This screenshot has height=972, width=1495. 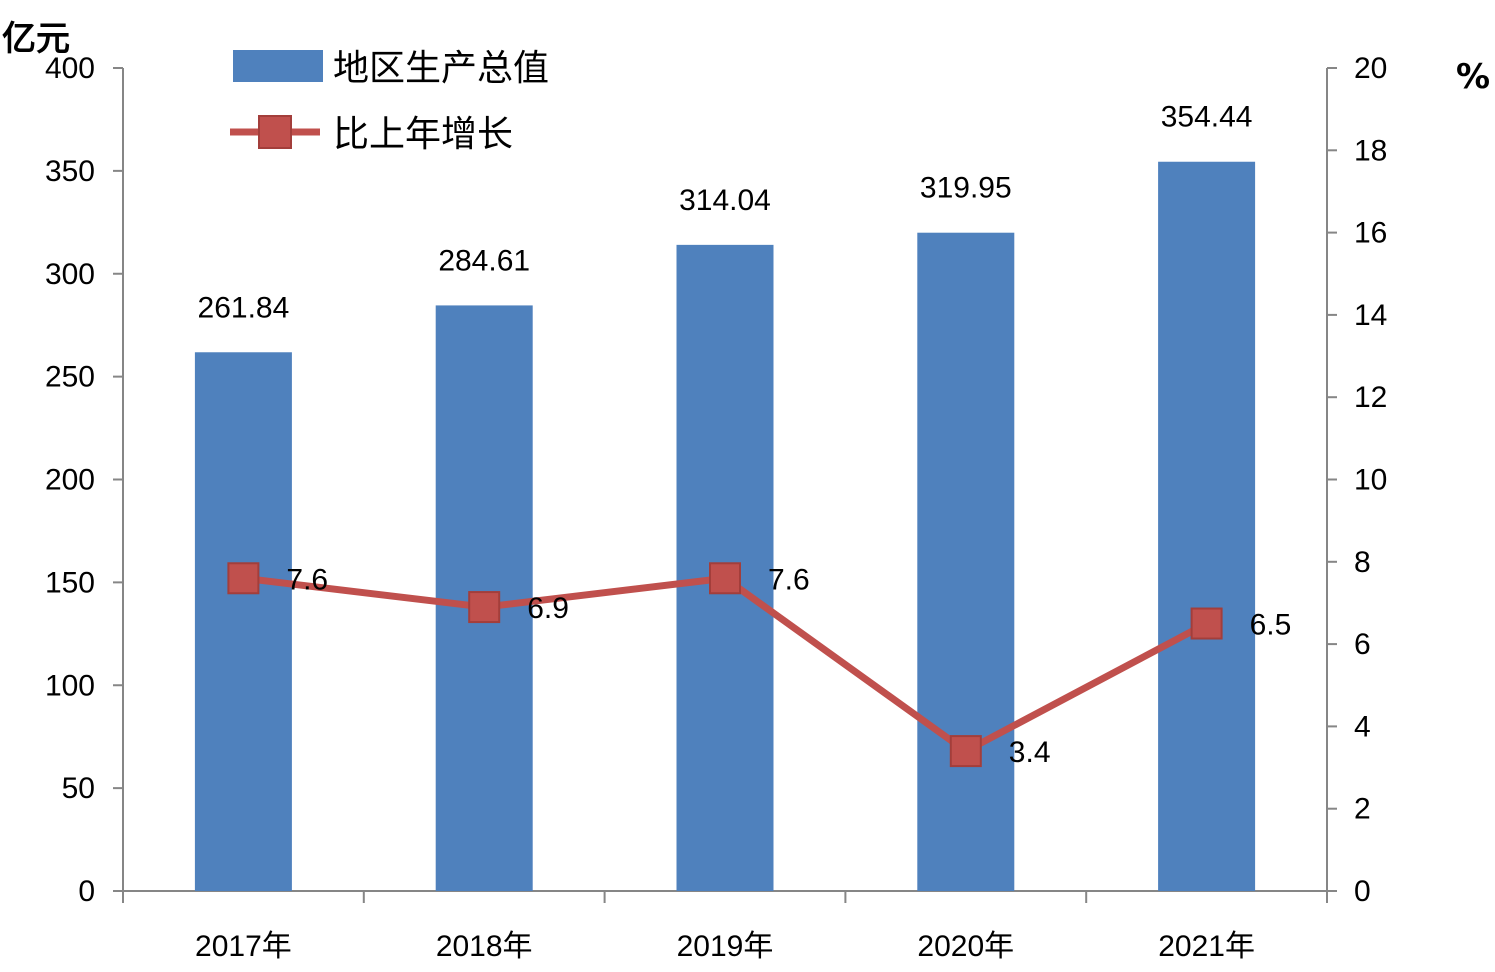 What do you see at coordinates (1370, 397) in the screenshot?
I see `right-y-tick-label: 12` at bounding box center [1370, 397].